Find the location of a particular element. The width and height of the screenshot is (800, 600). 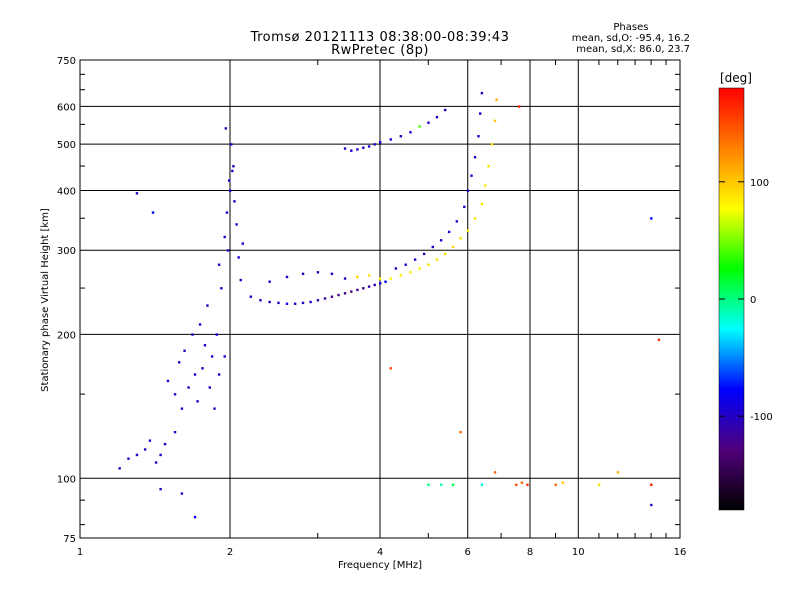

x-tick-label: 4 is located at coordinates (380, 552).